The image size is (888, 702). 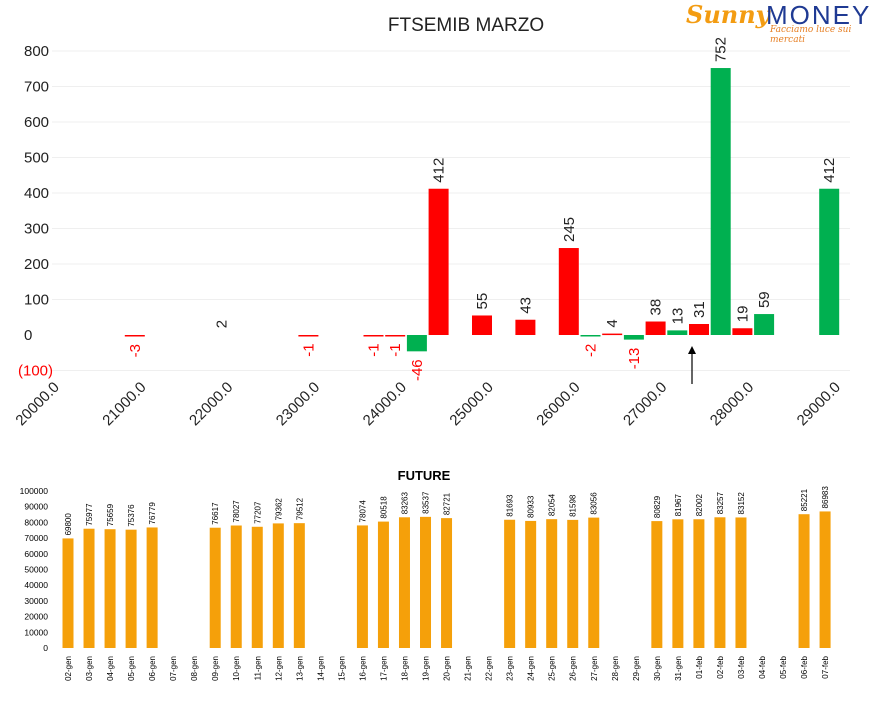 What do you see at coordinates (634, 359) in the screenshot?
I see `data-label: -13` at bounding box center [634, 359].